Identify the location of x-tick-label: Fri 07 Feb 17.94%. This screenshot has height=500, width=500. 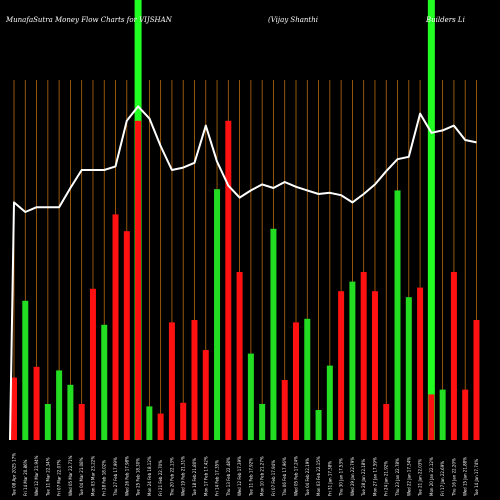
(273, 478).